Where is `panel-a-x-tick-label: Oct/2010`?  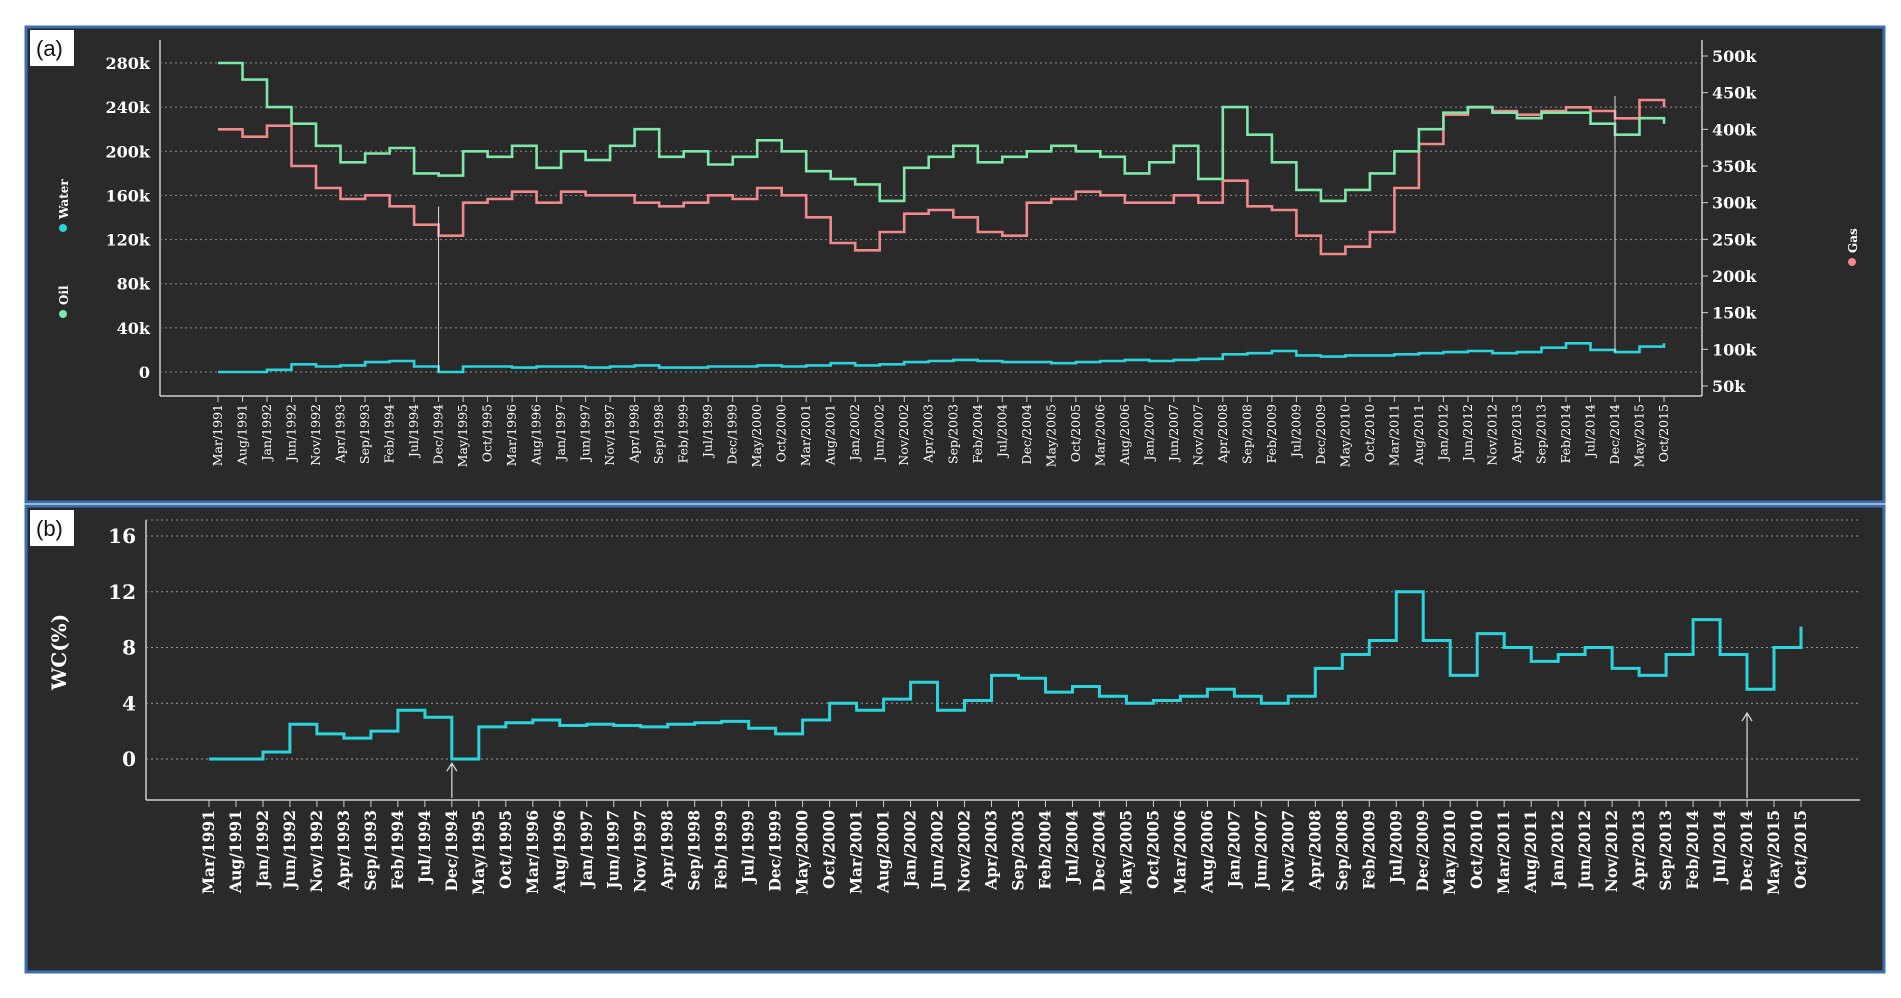
panel-a-x-tick-label: Oct/2010 is located at coordinates (1369, 433).